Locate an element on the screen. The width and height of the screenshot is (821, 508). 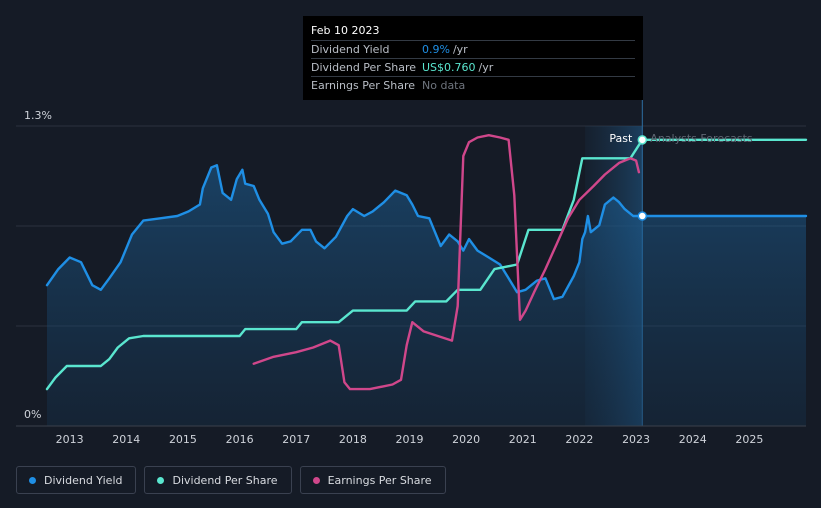
tooltip-value: 0.9% is located at coordinates (436, 49).